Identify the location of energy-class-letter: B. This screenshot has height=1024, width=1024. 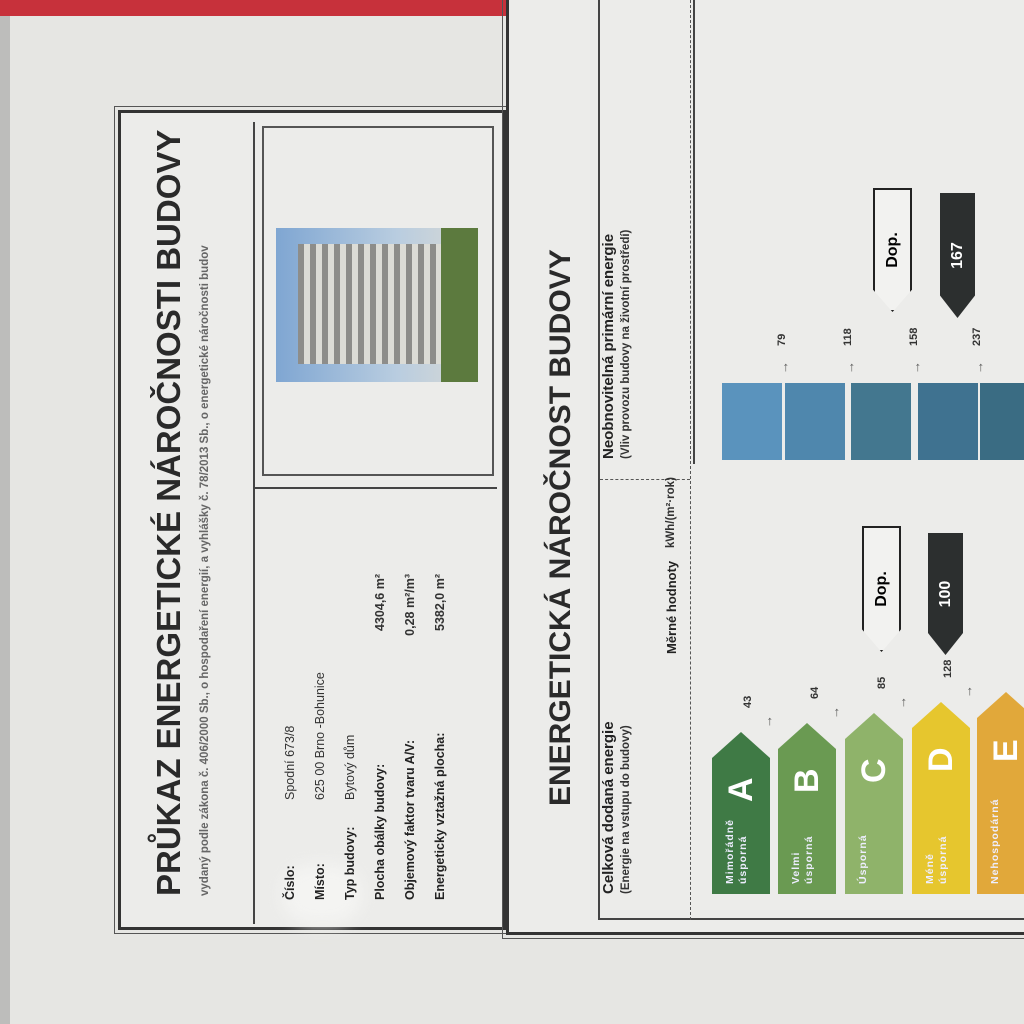
(807, 780).